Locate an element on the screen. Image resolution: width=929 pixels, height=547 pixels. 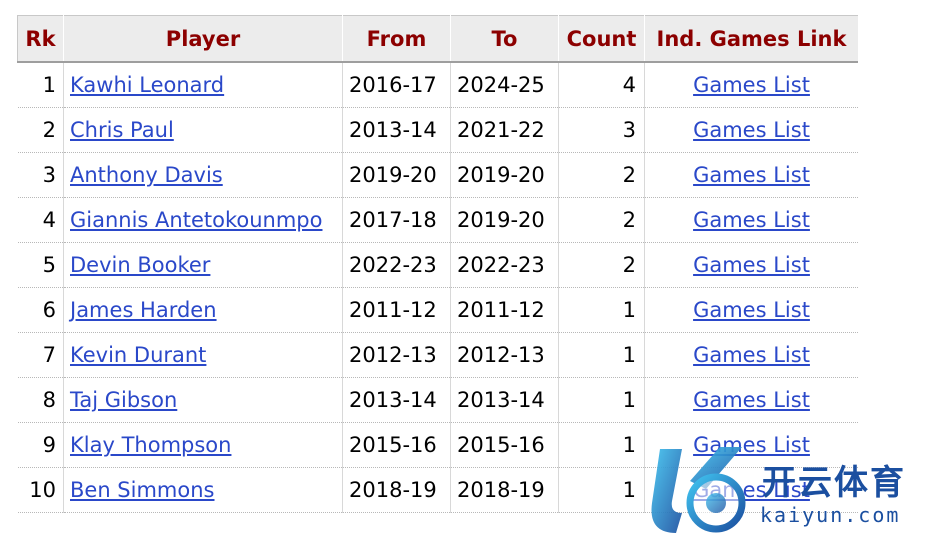
cell-rk: 10 is located at coordinates (40, 490).